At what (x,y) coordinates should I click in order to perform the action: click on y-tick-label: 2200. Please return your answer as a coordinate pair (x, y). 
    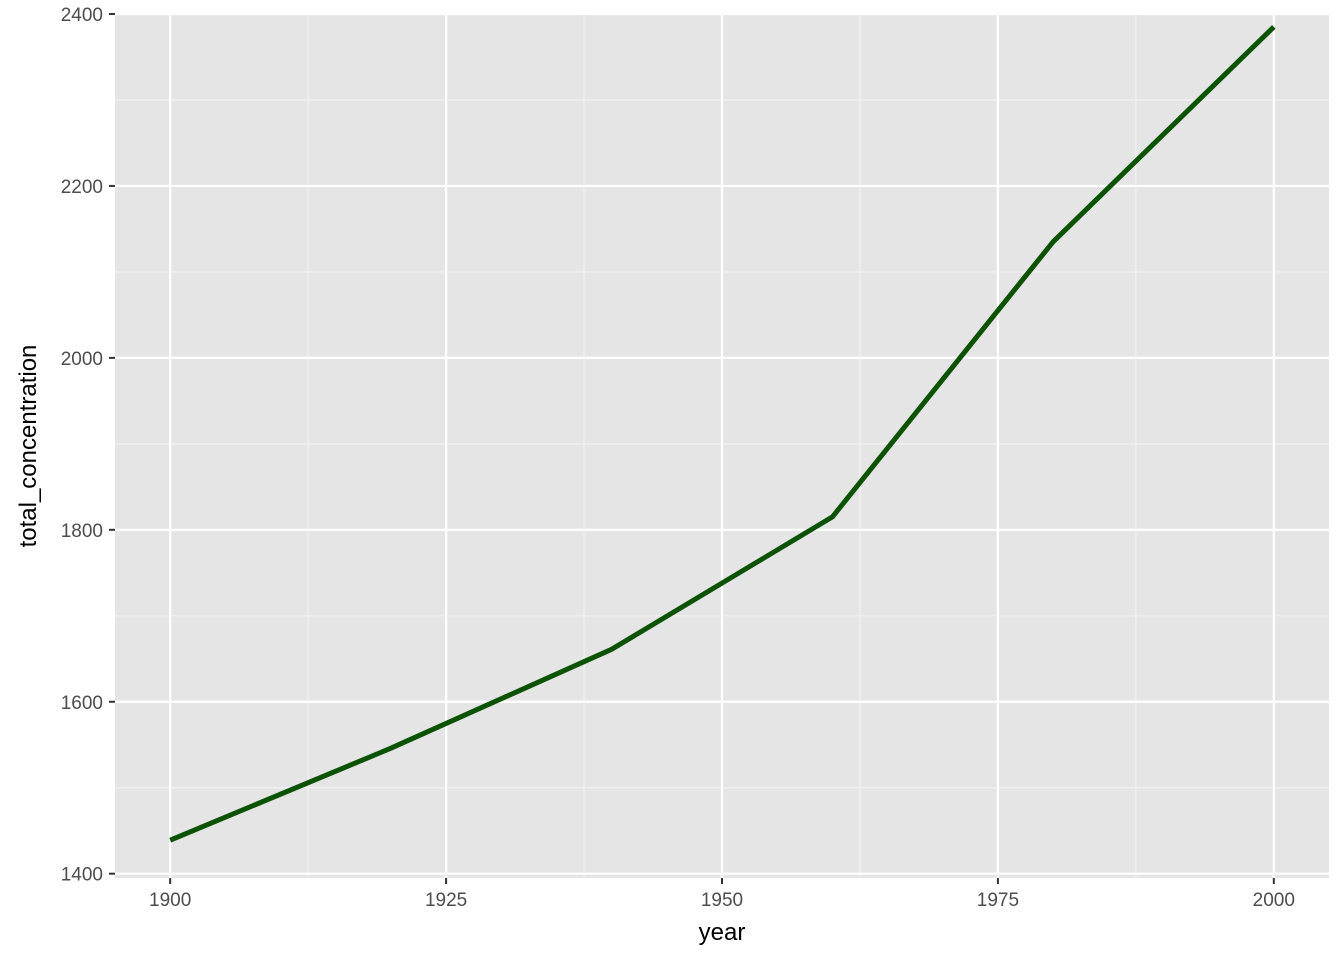
    Looking at the image, I should click on (82, 187).